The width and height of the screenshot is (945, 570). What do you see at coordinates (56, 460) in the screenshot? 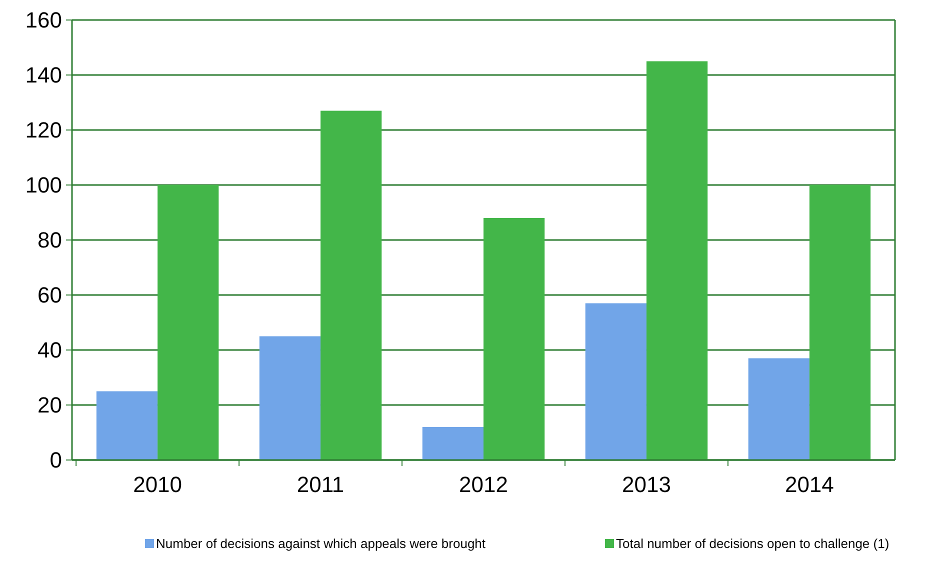
I see `y-tick-label: 0` at bounding box center [56, 460].